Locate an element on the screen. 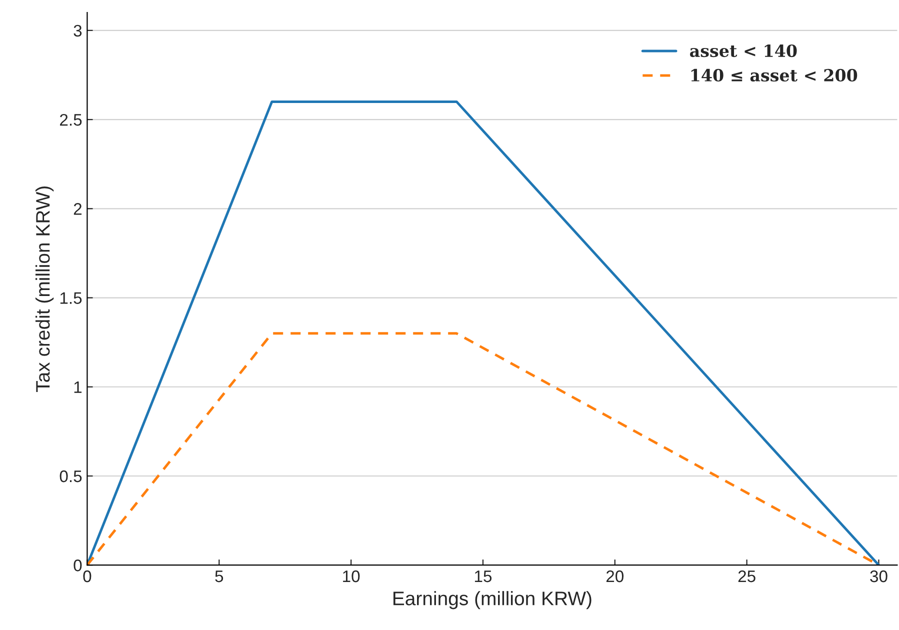 Image resolution: width=899 pixels, height=630 pixels. x-tick-label: 0 is located at coordinates (87, 576).